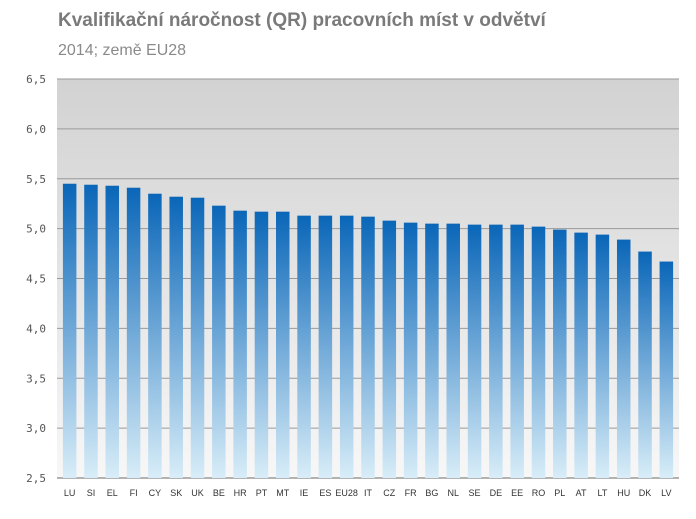  I want to click on bar-bg, so click(432, 350).